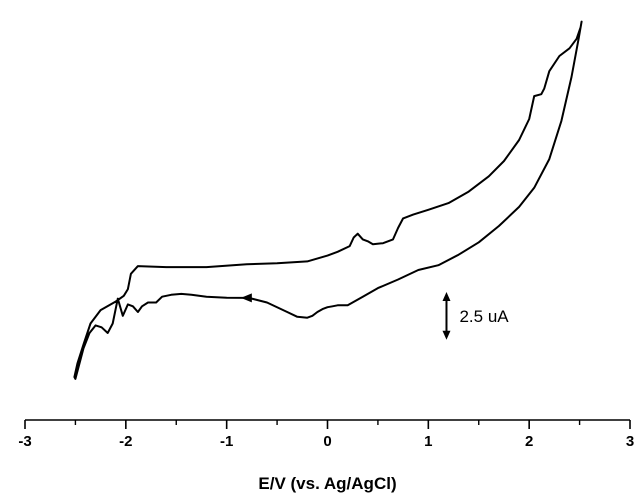 The height and width of the screenshot is (501, 640). Describe the element at coordinates (374, 315) in the screenshot. I see `annotations: 2.5 uA` at that location.